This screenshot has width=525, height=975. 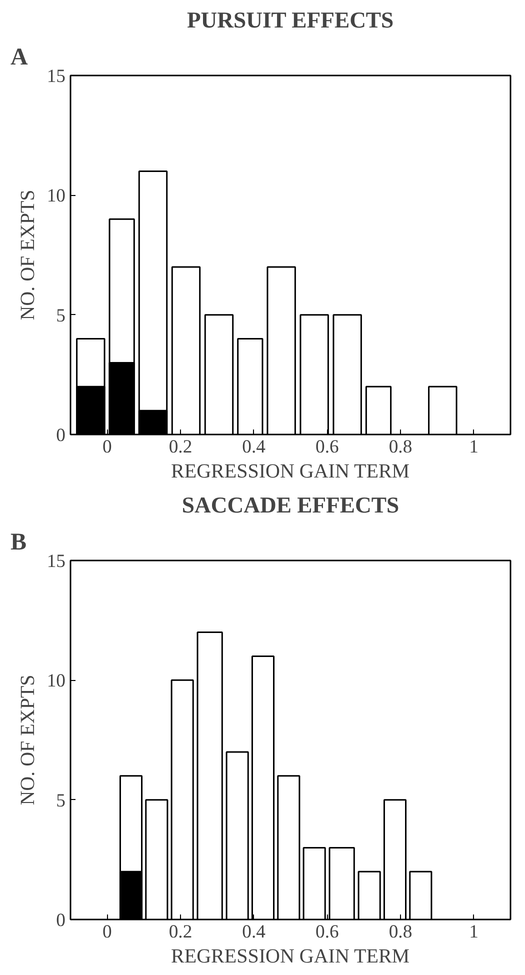 What do you see at coordinates (18, 543) in the screenshot?
I see `text: B` at bounding box center [18, 543].